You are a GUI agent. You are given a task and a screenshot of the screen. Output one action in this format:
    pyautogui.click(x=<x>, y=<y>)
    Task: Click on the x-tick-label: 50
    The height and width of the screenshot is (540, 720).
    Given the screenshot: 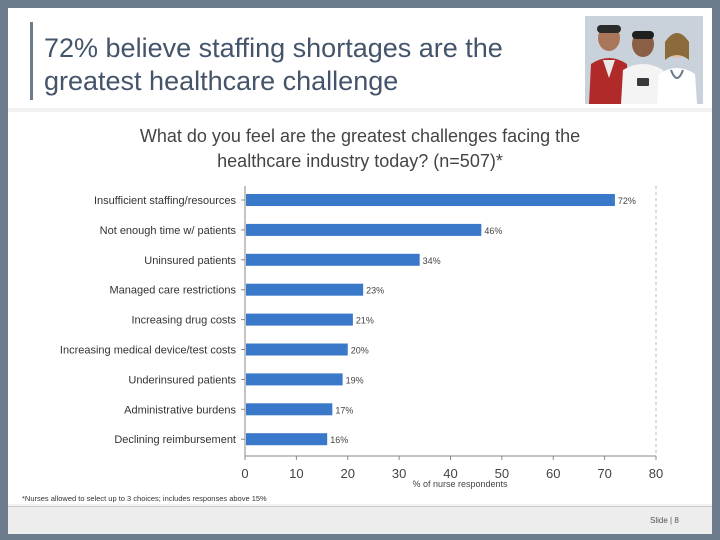 What is the action you would take?
    pyautogui.click(x=502, y=473)
    